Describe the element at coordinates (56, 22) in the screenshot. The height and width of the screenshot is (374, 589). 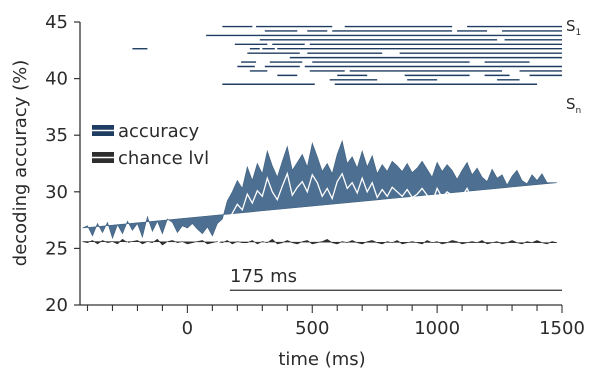
I see `y-tick-label: 45` at that location.